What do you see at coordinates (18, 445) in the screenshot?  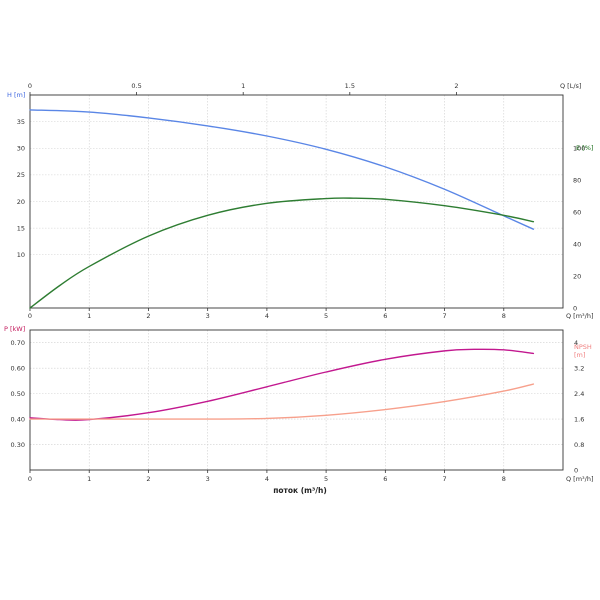 I see `p-axis-tick-label: 0.30` at bounding box center [18, 445].